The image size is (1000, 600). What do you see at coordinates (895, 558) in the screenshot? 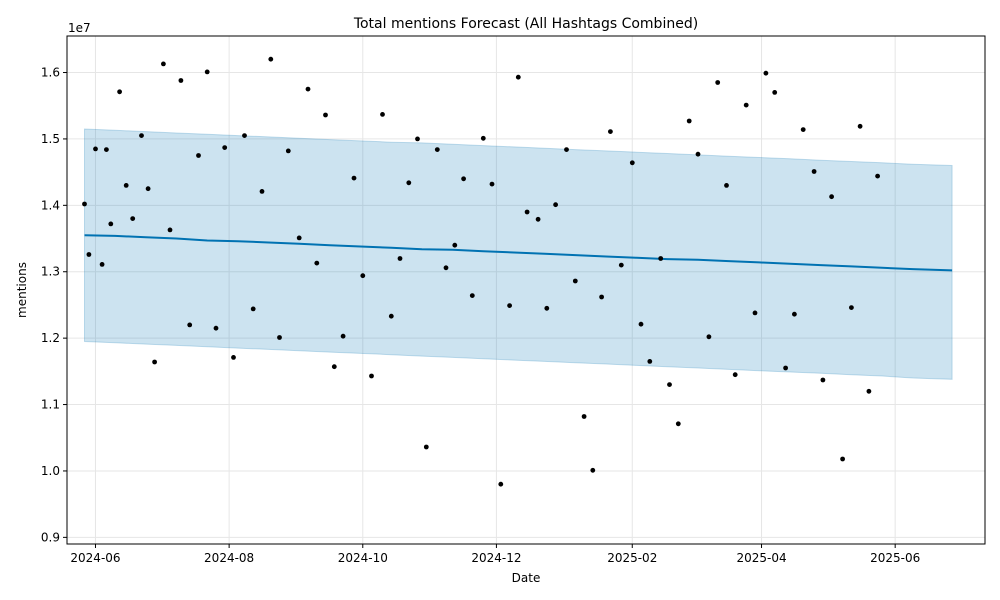
I see `x-tick-label: 2025-06` at bounding box center [895, 558].